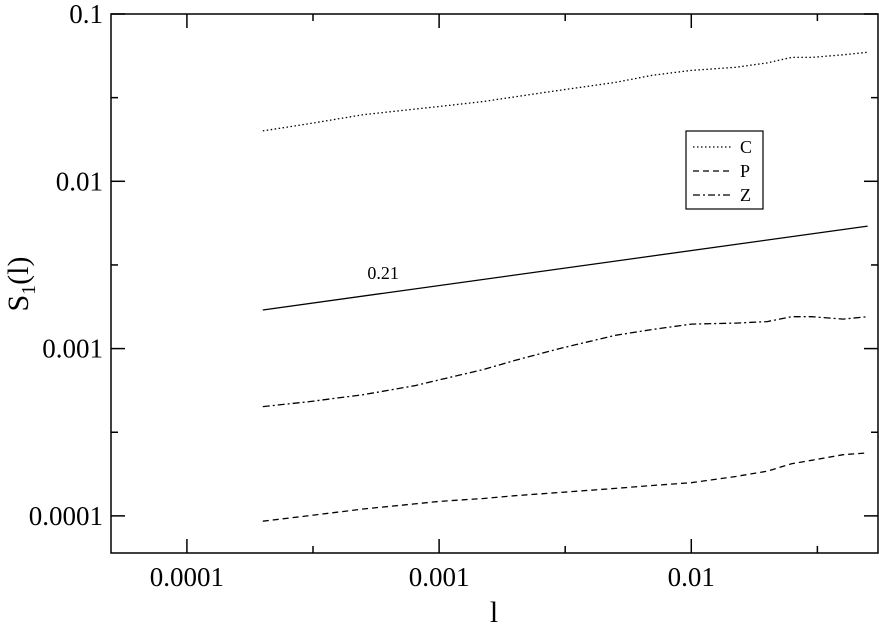 The image size is (879, 629). Describe the element at coordinates (691, 577) in the screenshot. I see `x-tick-label: 0.01` at that location.